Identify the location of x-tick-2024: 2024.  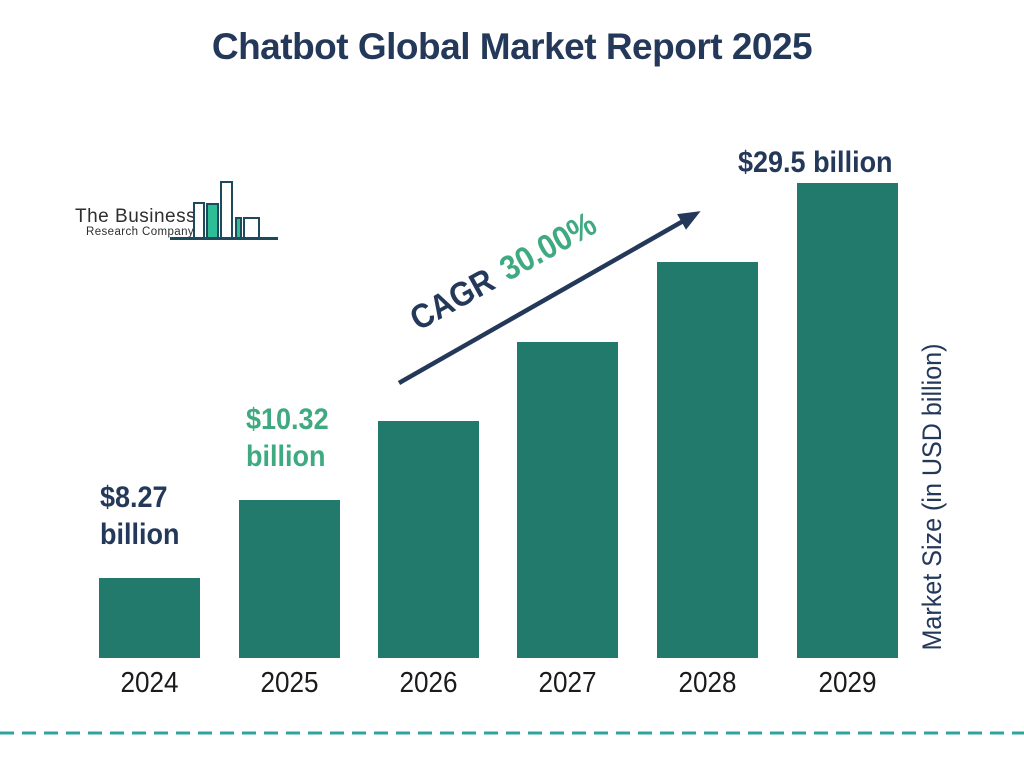
(149, 683).